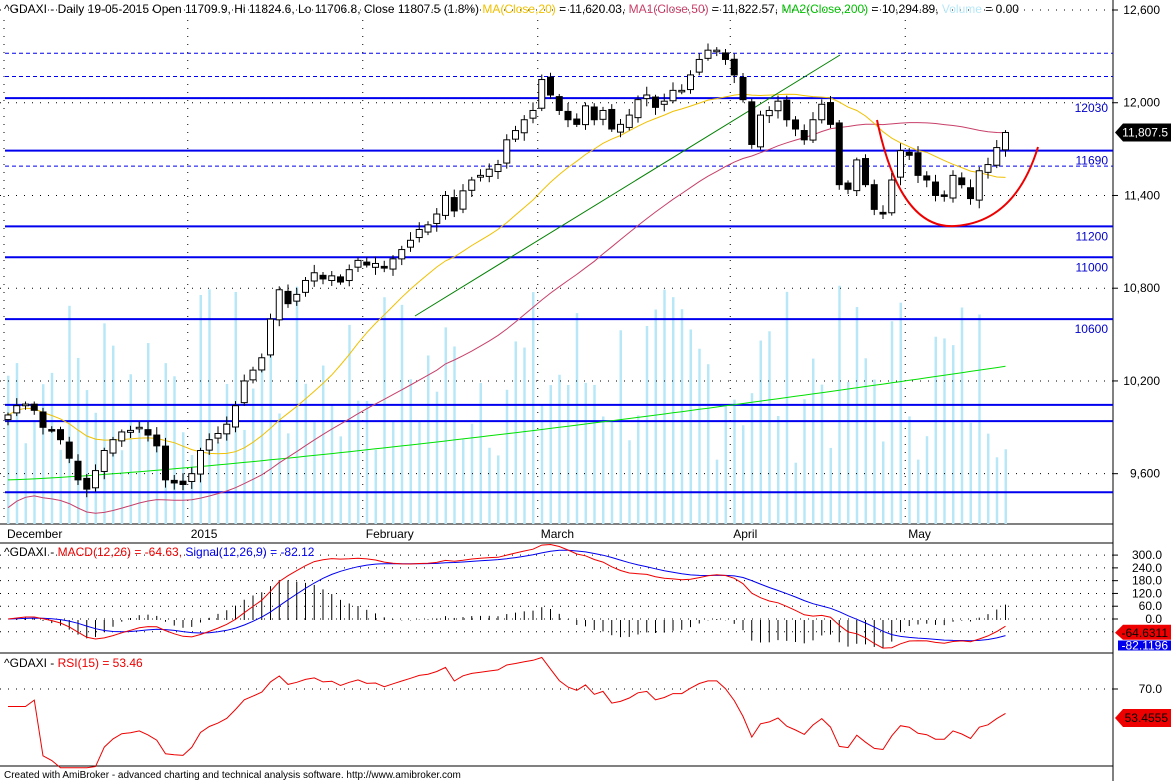  Describe the element at coordinates (390, 534) in the screenshot. I see `x-tick-label: February` at that location.